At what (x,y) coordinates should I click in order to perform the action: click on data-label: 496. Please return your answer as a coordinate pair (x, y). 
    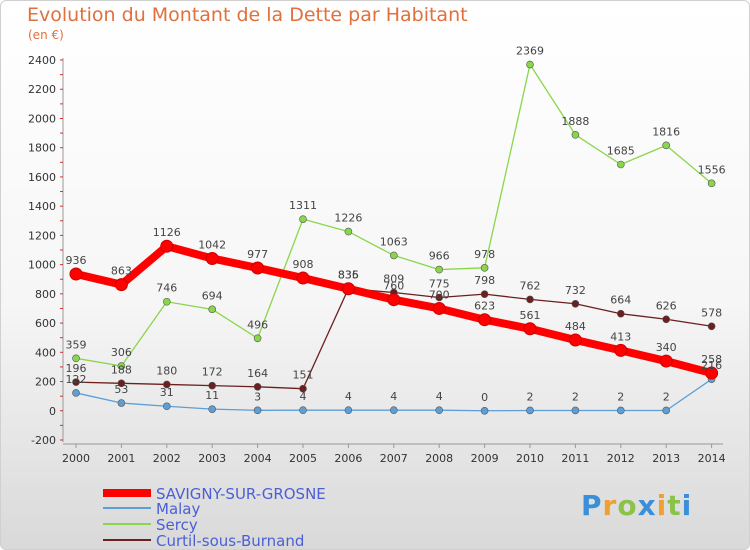
    Looking at the image, I should click on (257, 324).